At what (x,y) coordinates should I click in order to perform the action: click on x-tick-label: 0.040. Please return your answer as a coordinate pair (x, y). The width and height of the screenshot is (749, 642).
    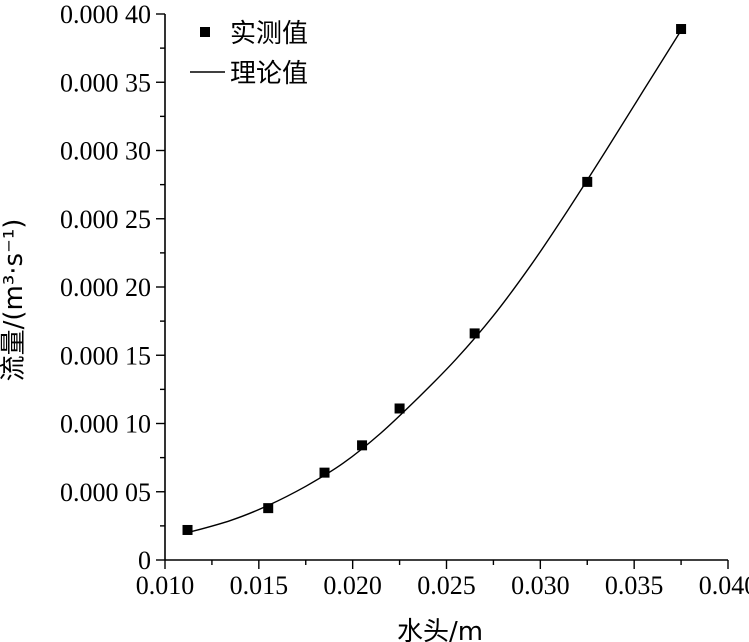
    Looking at the image, I should click on (724, 585).